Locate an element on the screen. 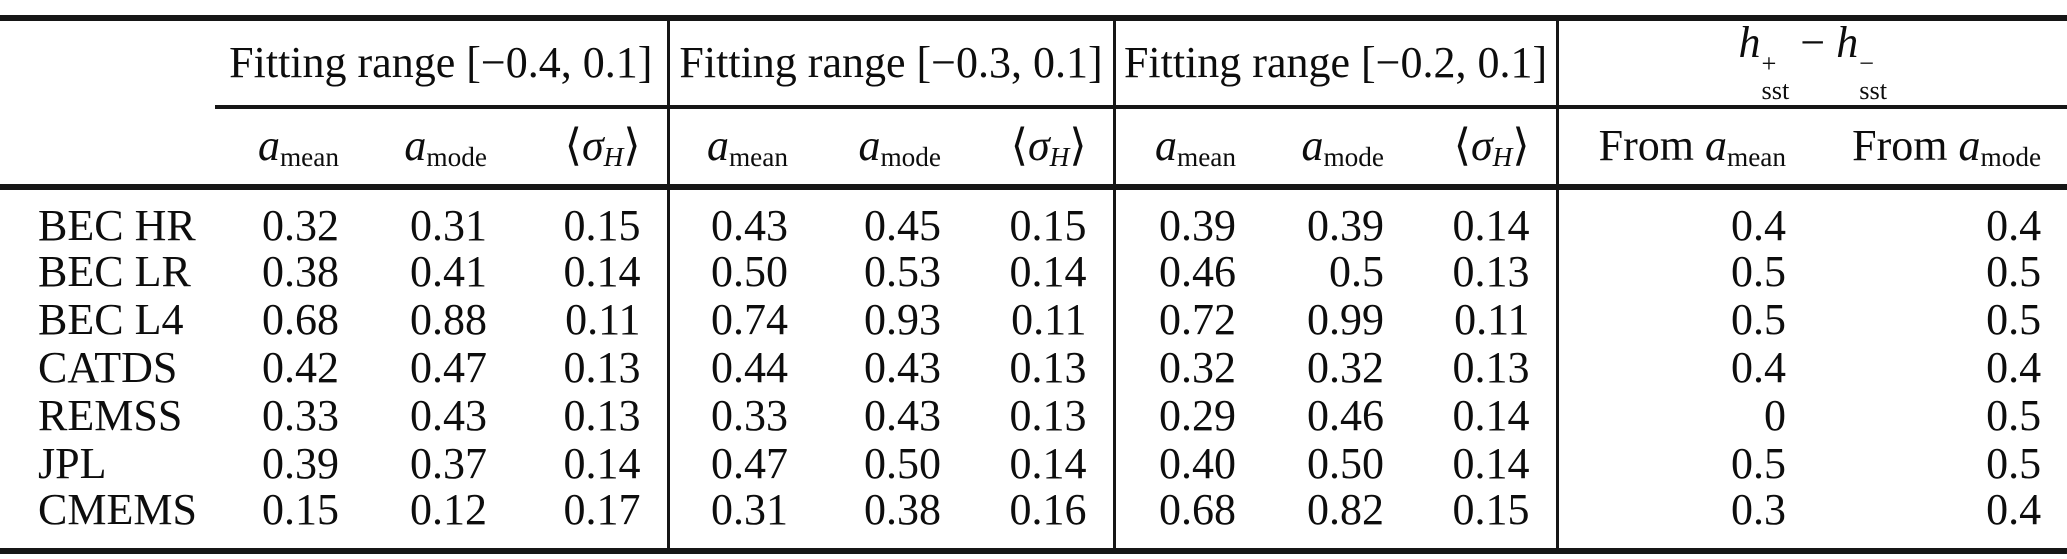 Image resolution: width=2067 pixels, height=559 pixels. value-cell: 0.88 is located at coordinates (448, 319).